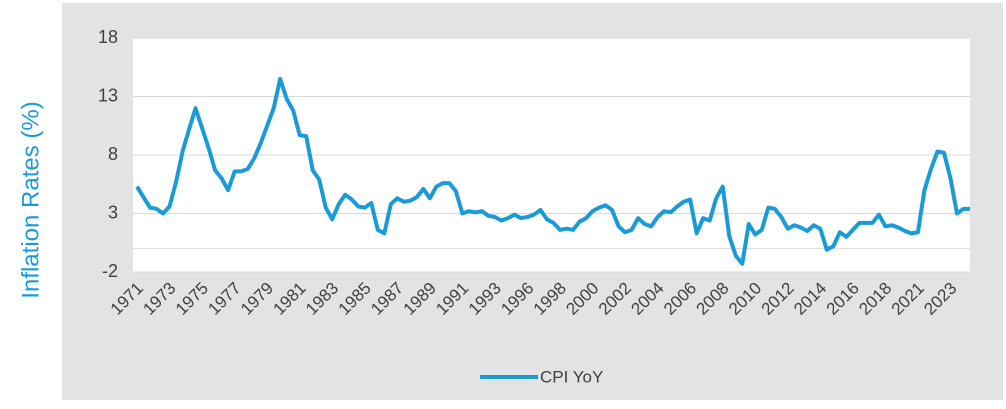 The image size is (1006, 409). Describe the element at coordinates (30, 199) in the screenshot. I see `y-axis-title: Inflation Rates (%)` at that location.